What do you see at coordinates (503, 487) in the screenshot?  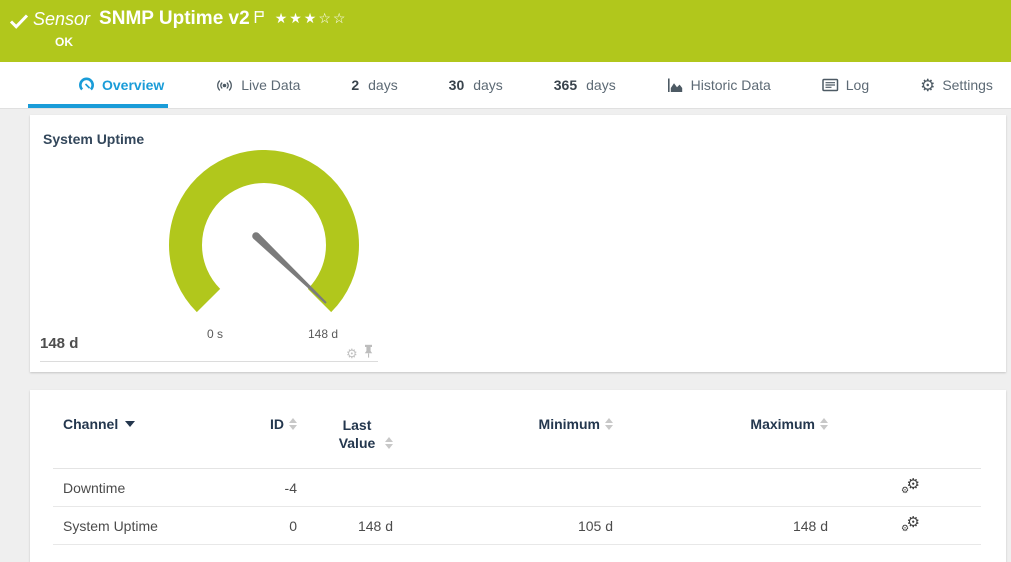 I see `channel-minimum` at bounding box center [503, 487].